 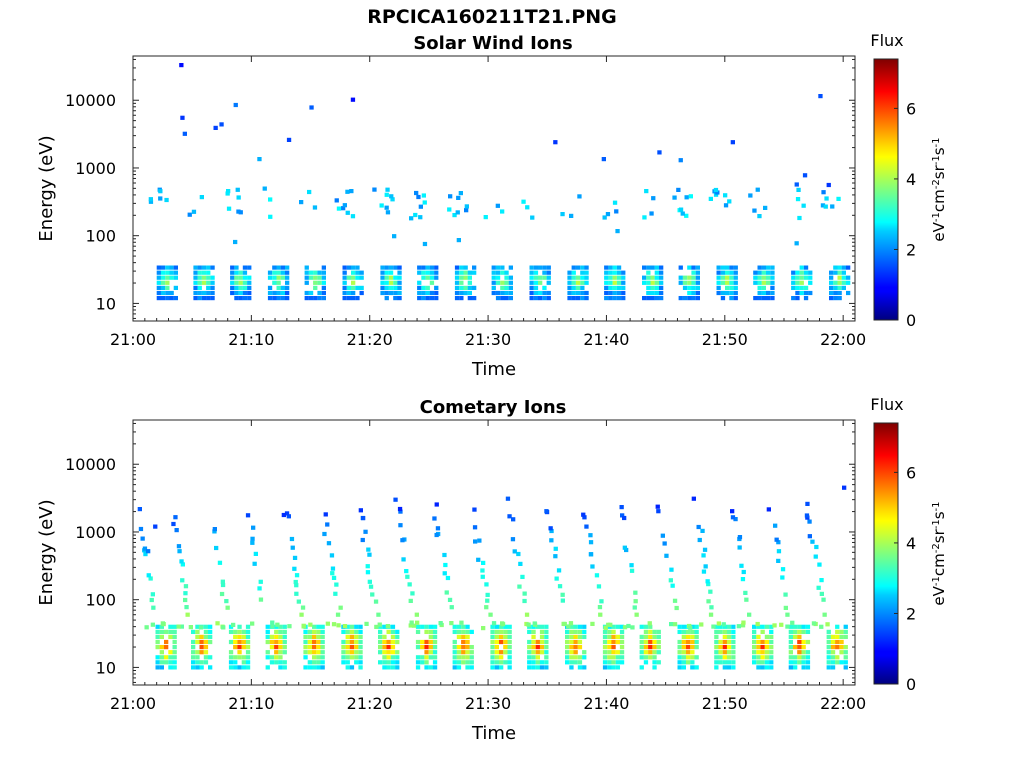 What do you see at coordinates (251, 703) in the screenshot?
I see `x-tick-label: 21:10` at bounding box center [251, 703].